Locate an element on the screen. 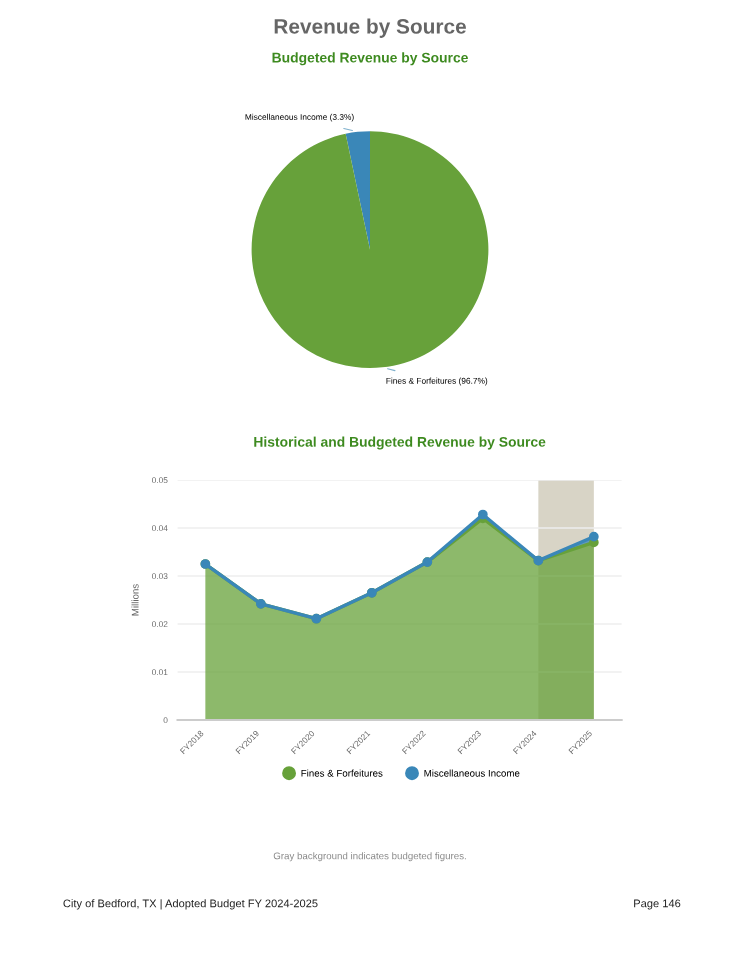 The height and width of the screenshot is (960, 740). chart-title: Revenue by Source is located at coordinates (370, 28).